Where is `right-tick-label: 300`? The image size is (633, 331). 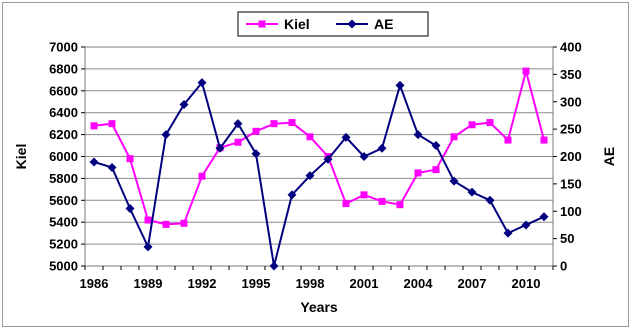 right-tick-label: 300 is located at coordinates (571, 101).